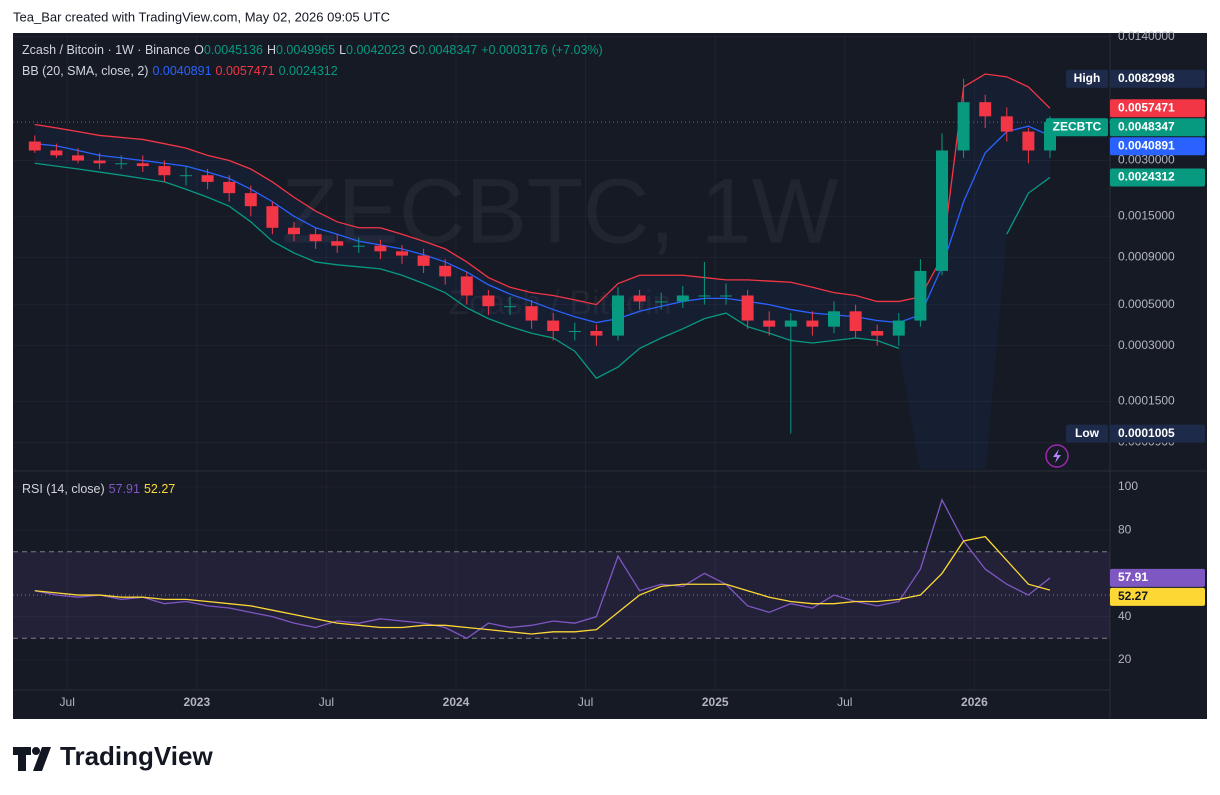 The height and width of the screenshot is (795, 1220). What do you see at coordinates (305, 50) in the screenshot?
I see `legend-value: 0.0049965` at bounding box center [305, 50].